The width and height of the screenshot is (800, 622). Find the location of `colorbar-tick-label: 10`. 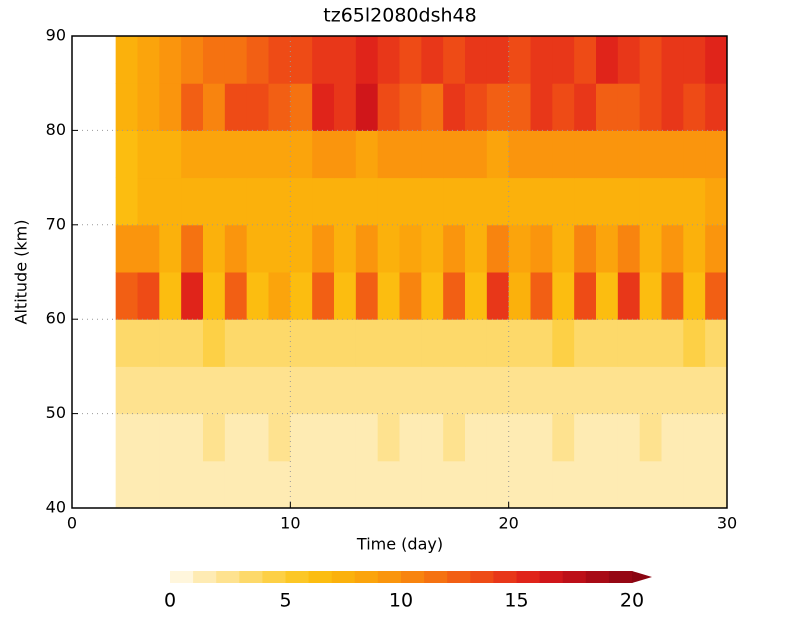

colorbar-tick-label: 10 is located at coordinates (401, 601).